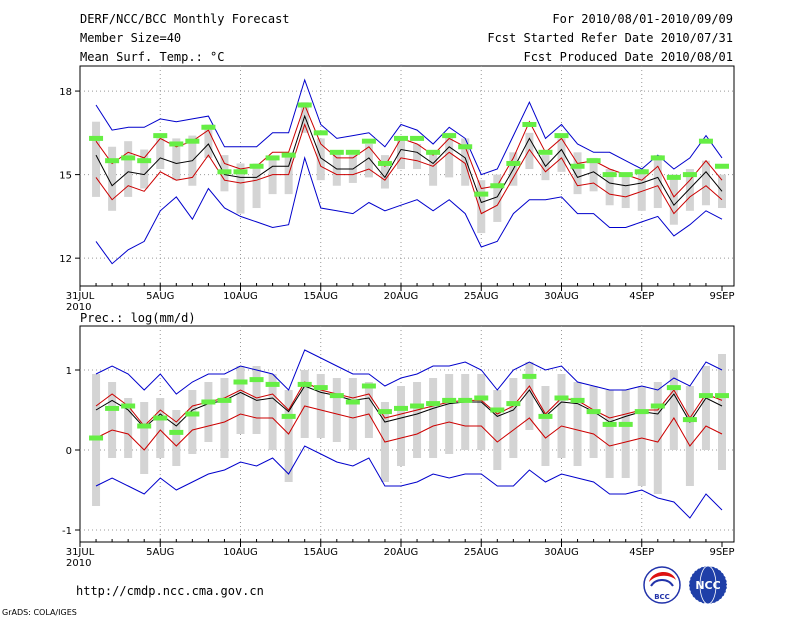 This screenshot has width=800, height=618. I want to click on temp-ytick-label: 15, so click(65, 176).